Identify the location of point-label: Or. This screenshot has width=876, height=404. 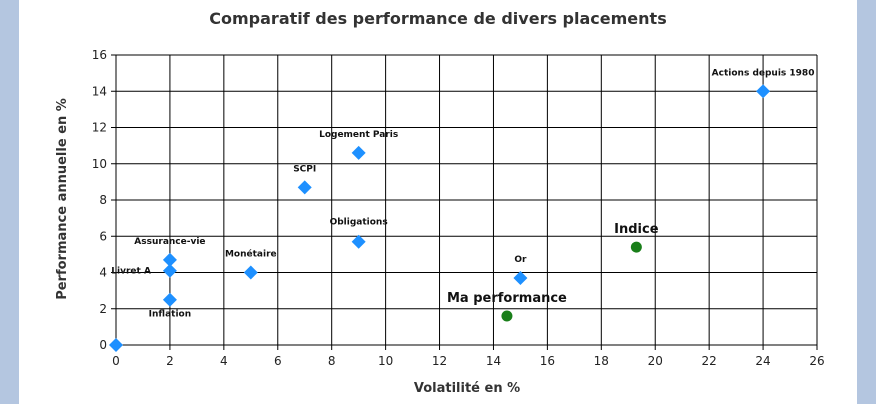
(520, 260).